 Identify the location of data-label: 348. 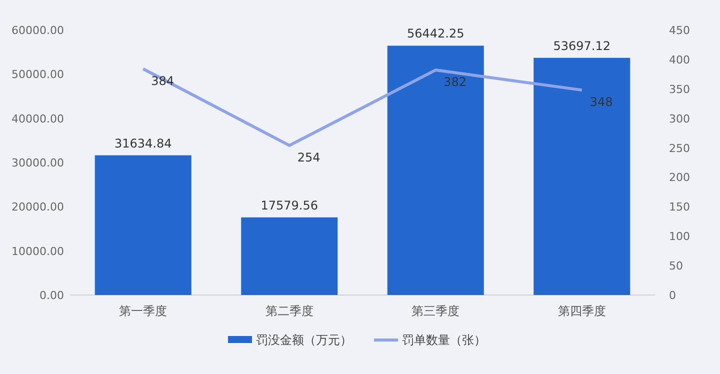
(601, 102).